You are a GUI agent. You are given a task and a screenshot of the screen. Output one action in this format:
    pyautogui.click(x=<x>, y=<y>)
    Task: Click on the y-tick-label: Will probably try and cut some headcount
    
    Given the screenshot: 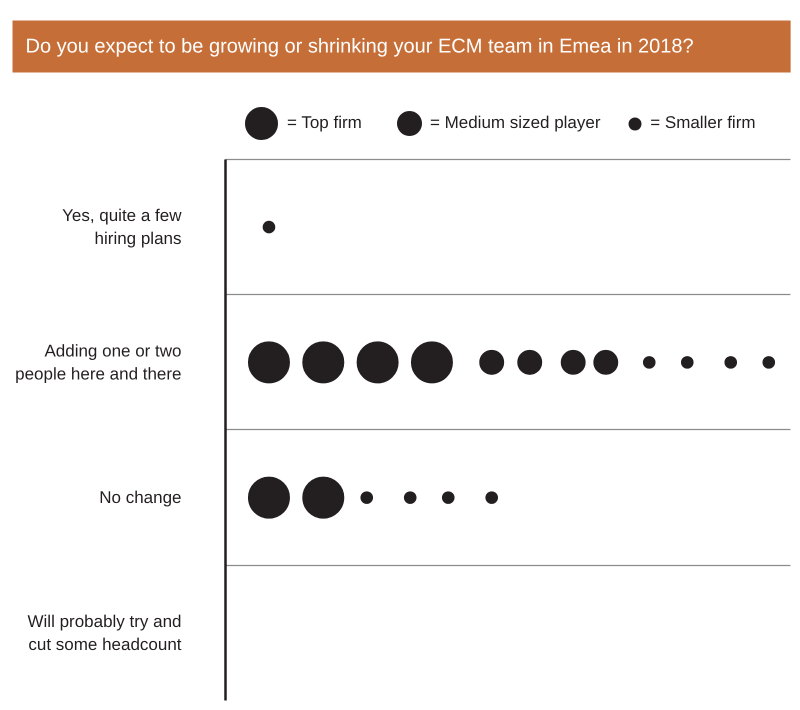 What is the action you would take?
    pyautogui.click(x=104, y=633)
    